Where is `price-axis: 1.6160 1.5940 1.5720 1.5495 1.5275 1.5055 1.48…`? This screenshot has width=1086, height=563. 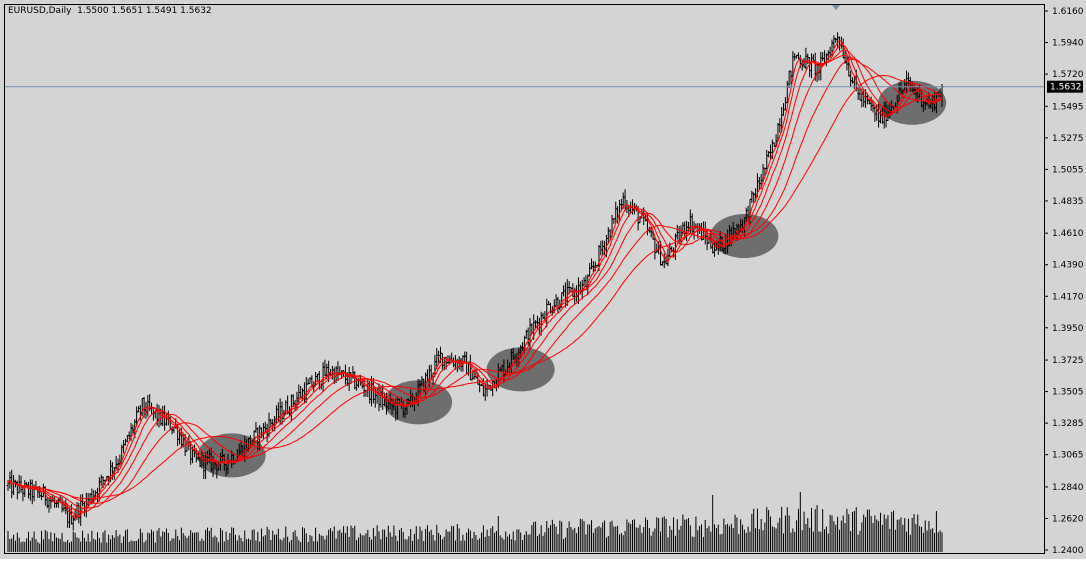
price-axis: 1.6160 1.5940 1.5720 1.5495 1.5275 1.5055 1.48… is located at coordinates (1064, 281).